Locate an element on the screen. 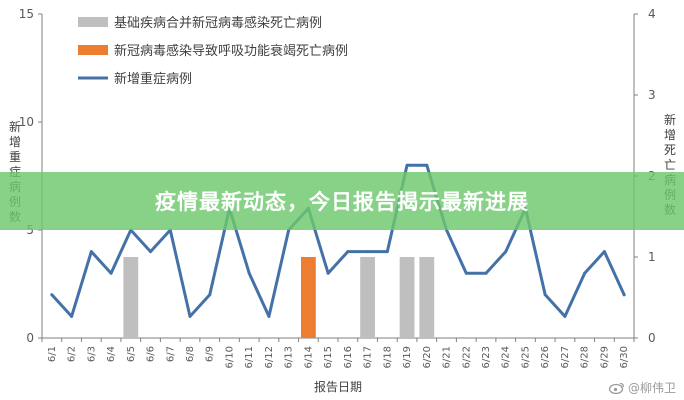 The height and width of the screenshot is (400, 684). x-axis-title: 报告日期 is located at coordinates (338, 386).